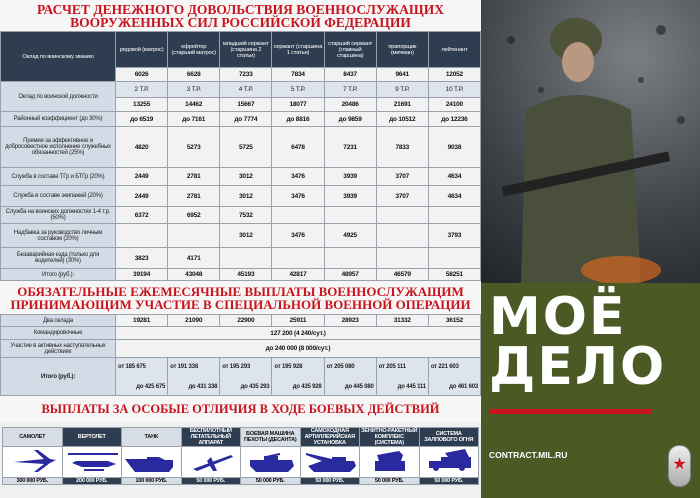 The height and width of the screenshot is (498, 700). What do you see at coordinates (454, 49) in the screenshot?
I see `rank-header: лейтенант` at bounding box center [454, 49].